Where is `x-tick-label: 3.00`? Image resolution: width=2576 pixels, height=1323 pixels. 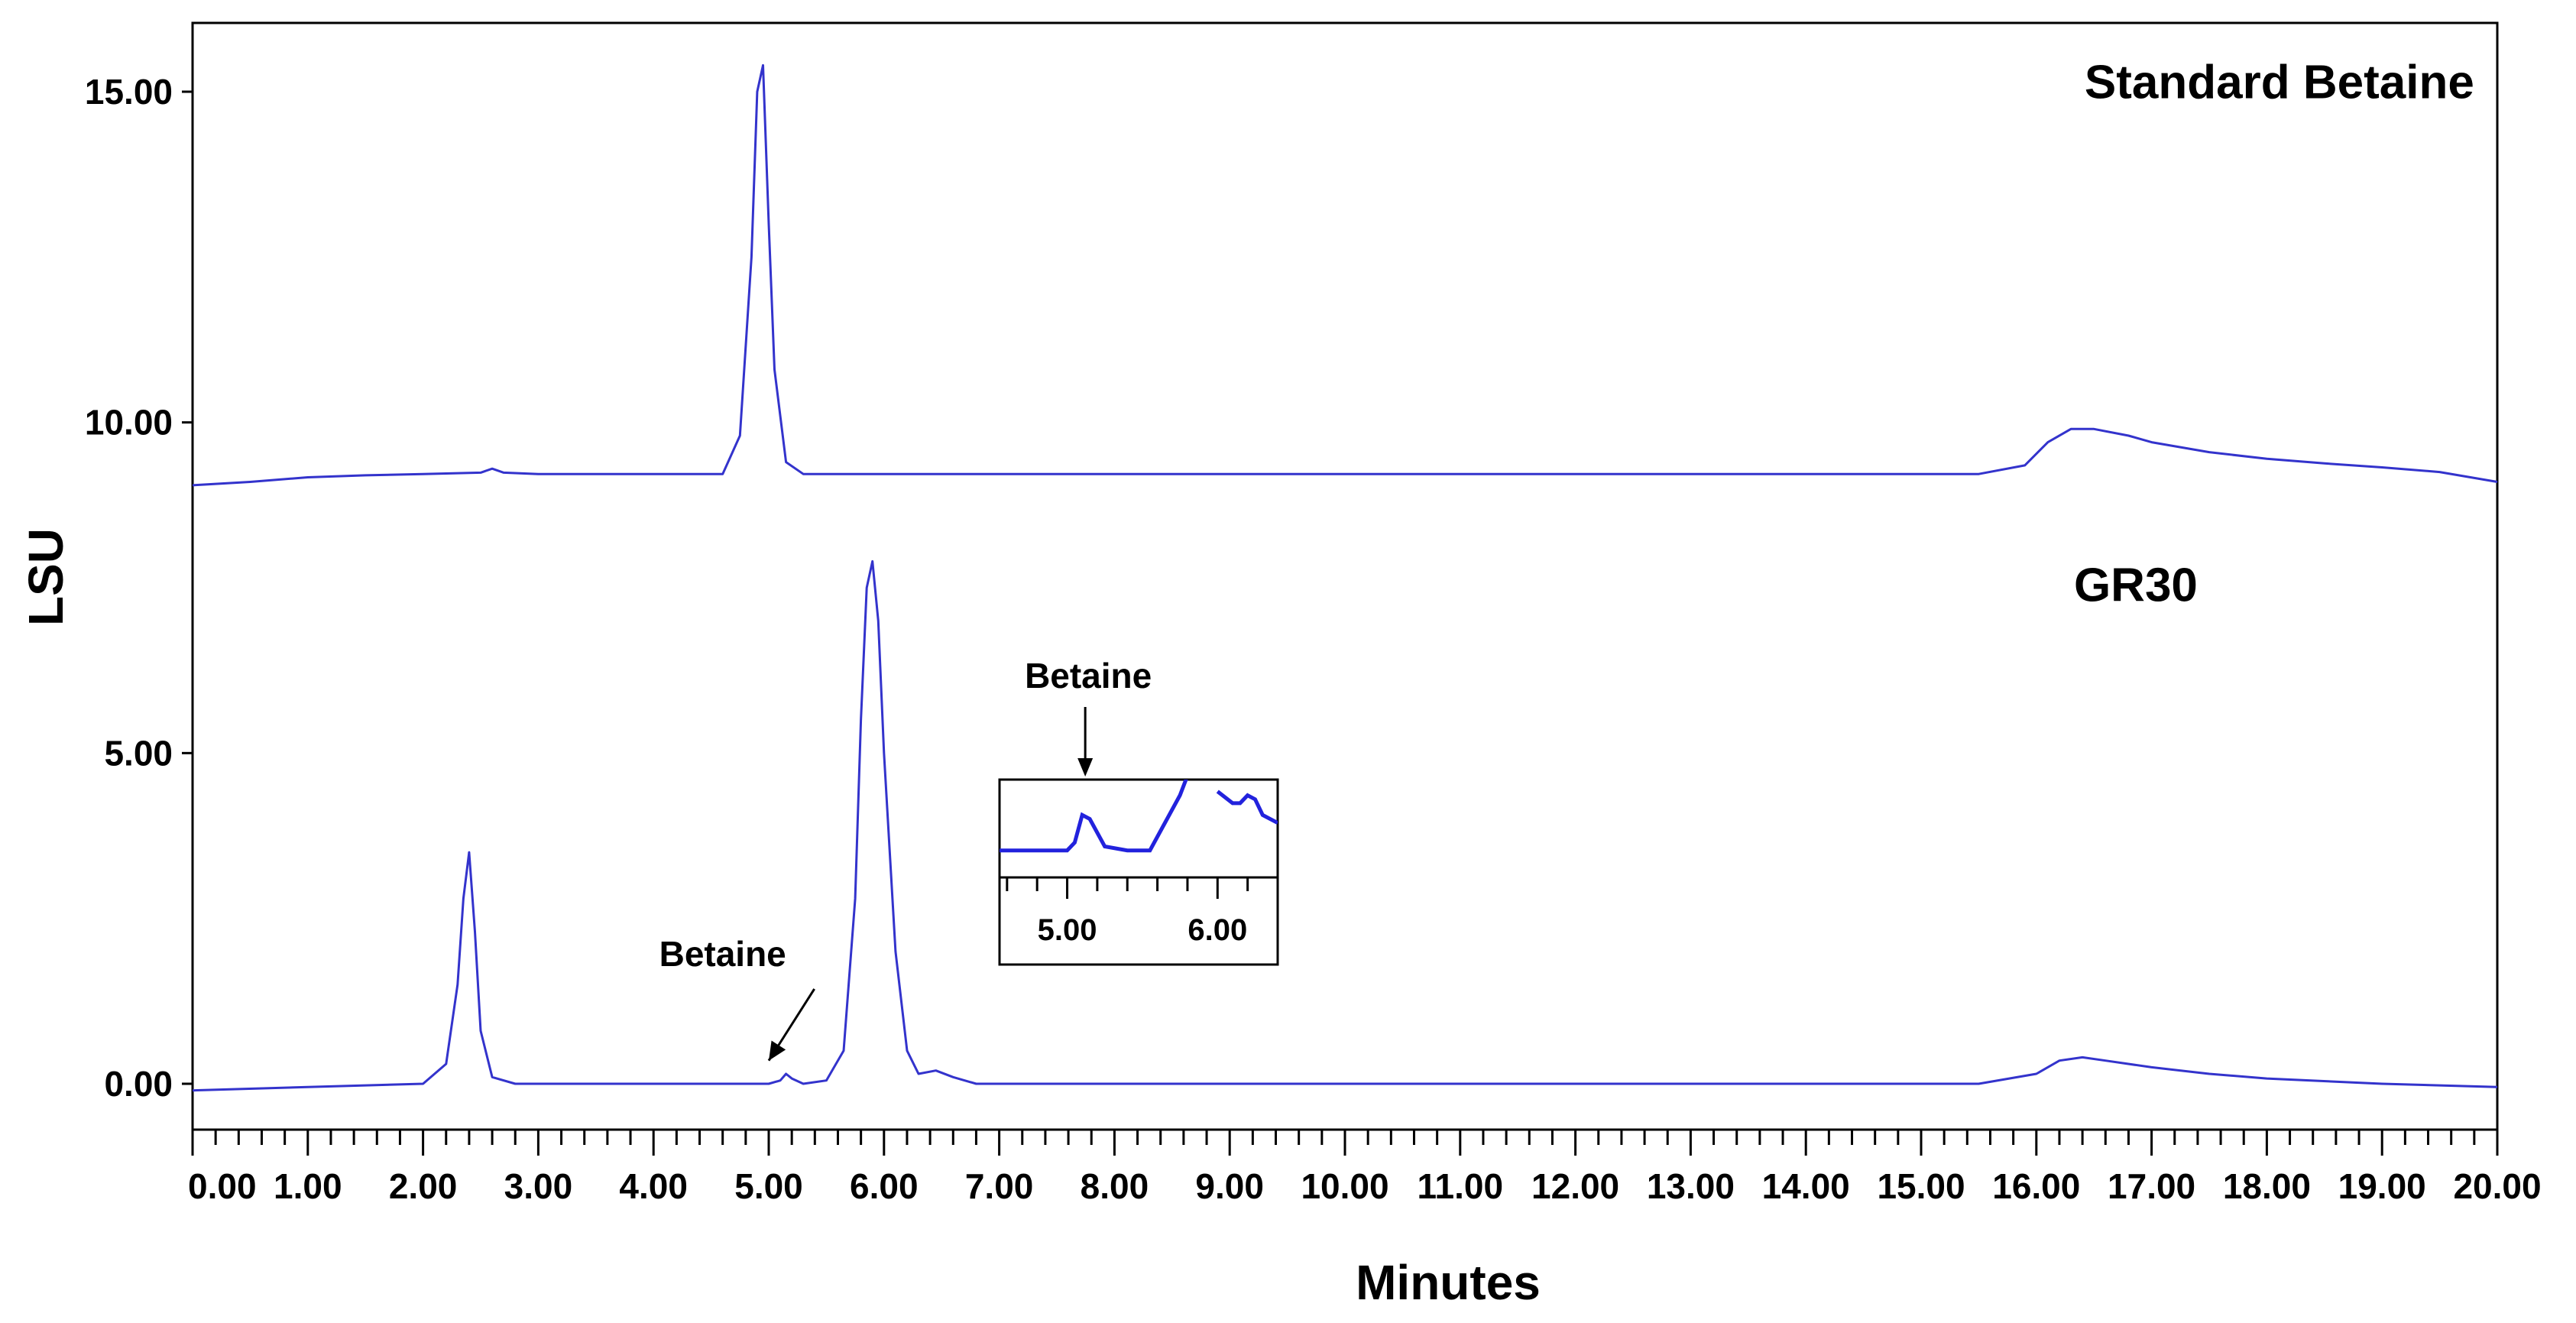 x-tick-label: 3.00 is located at coordinates (538, 1186).